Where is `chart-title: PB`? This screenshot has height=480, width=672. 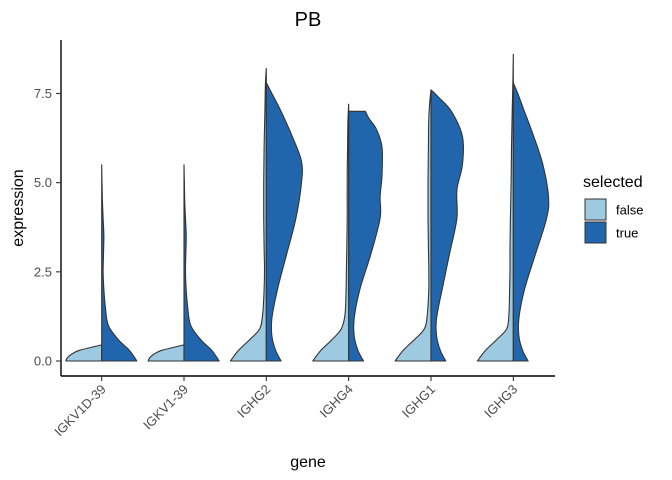 chart-title: PB is located at coordinates (308, 20).